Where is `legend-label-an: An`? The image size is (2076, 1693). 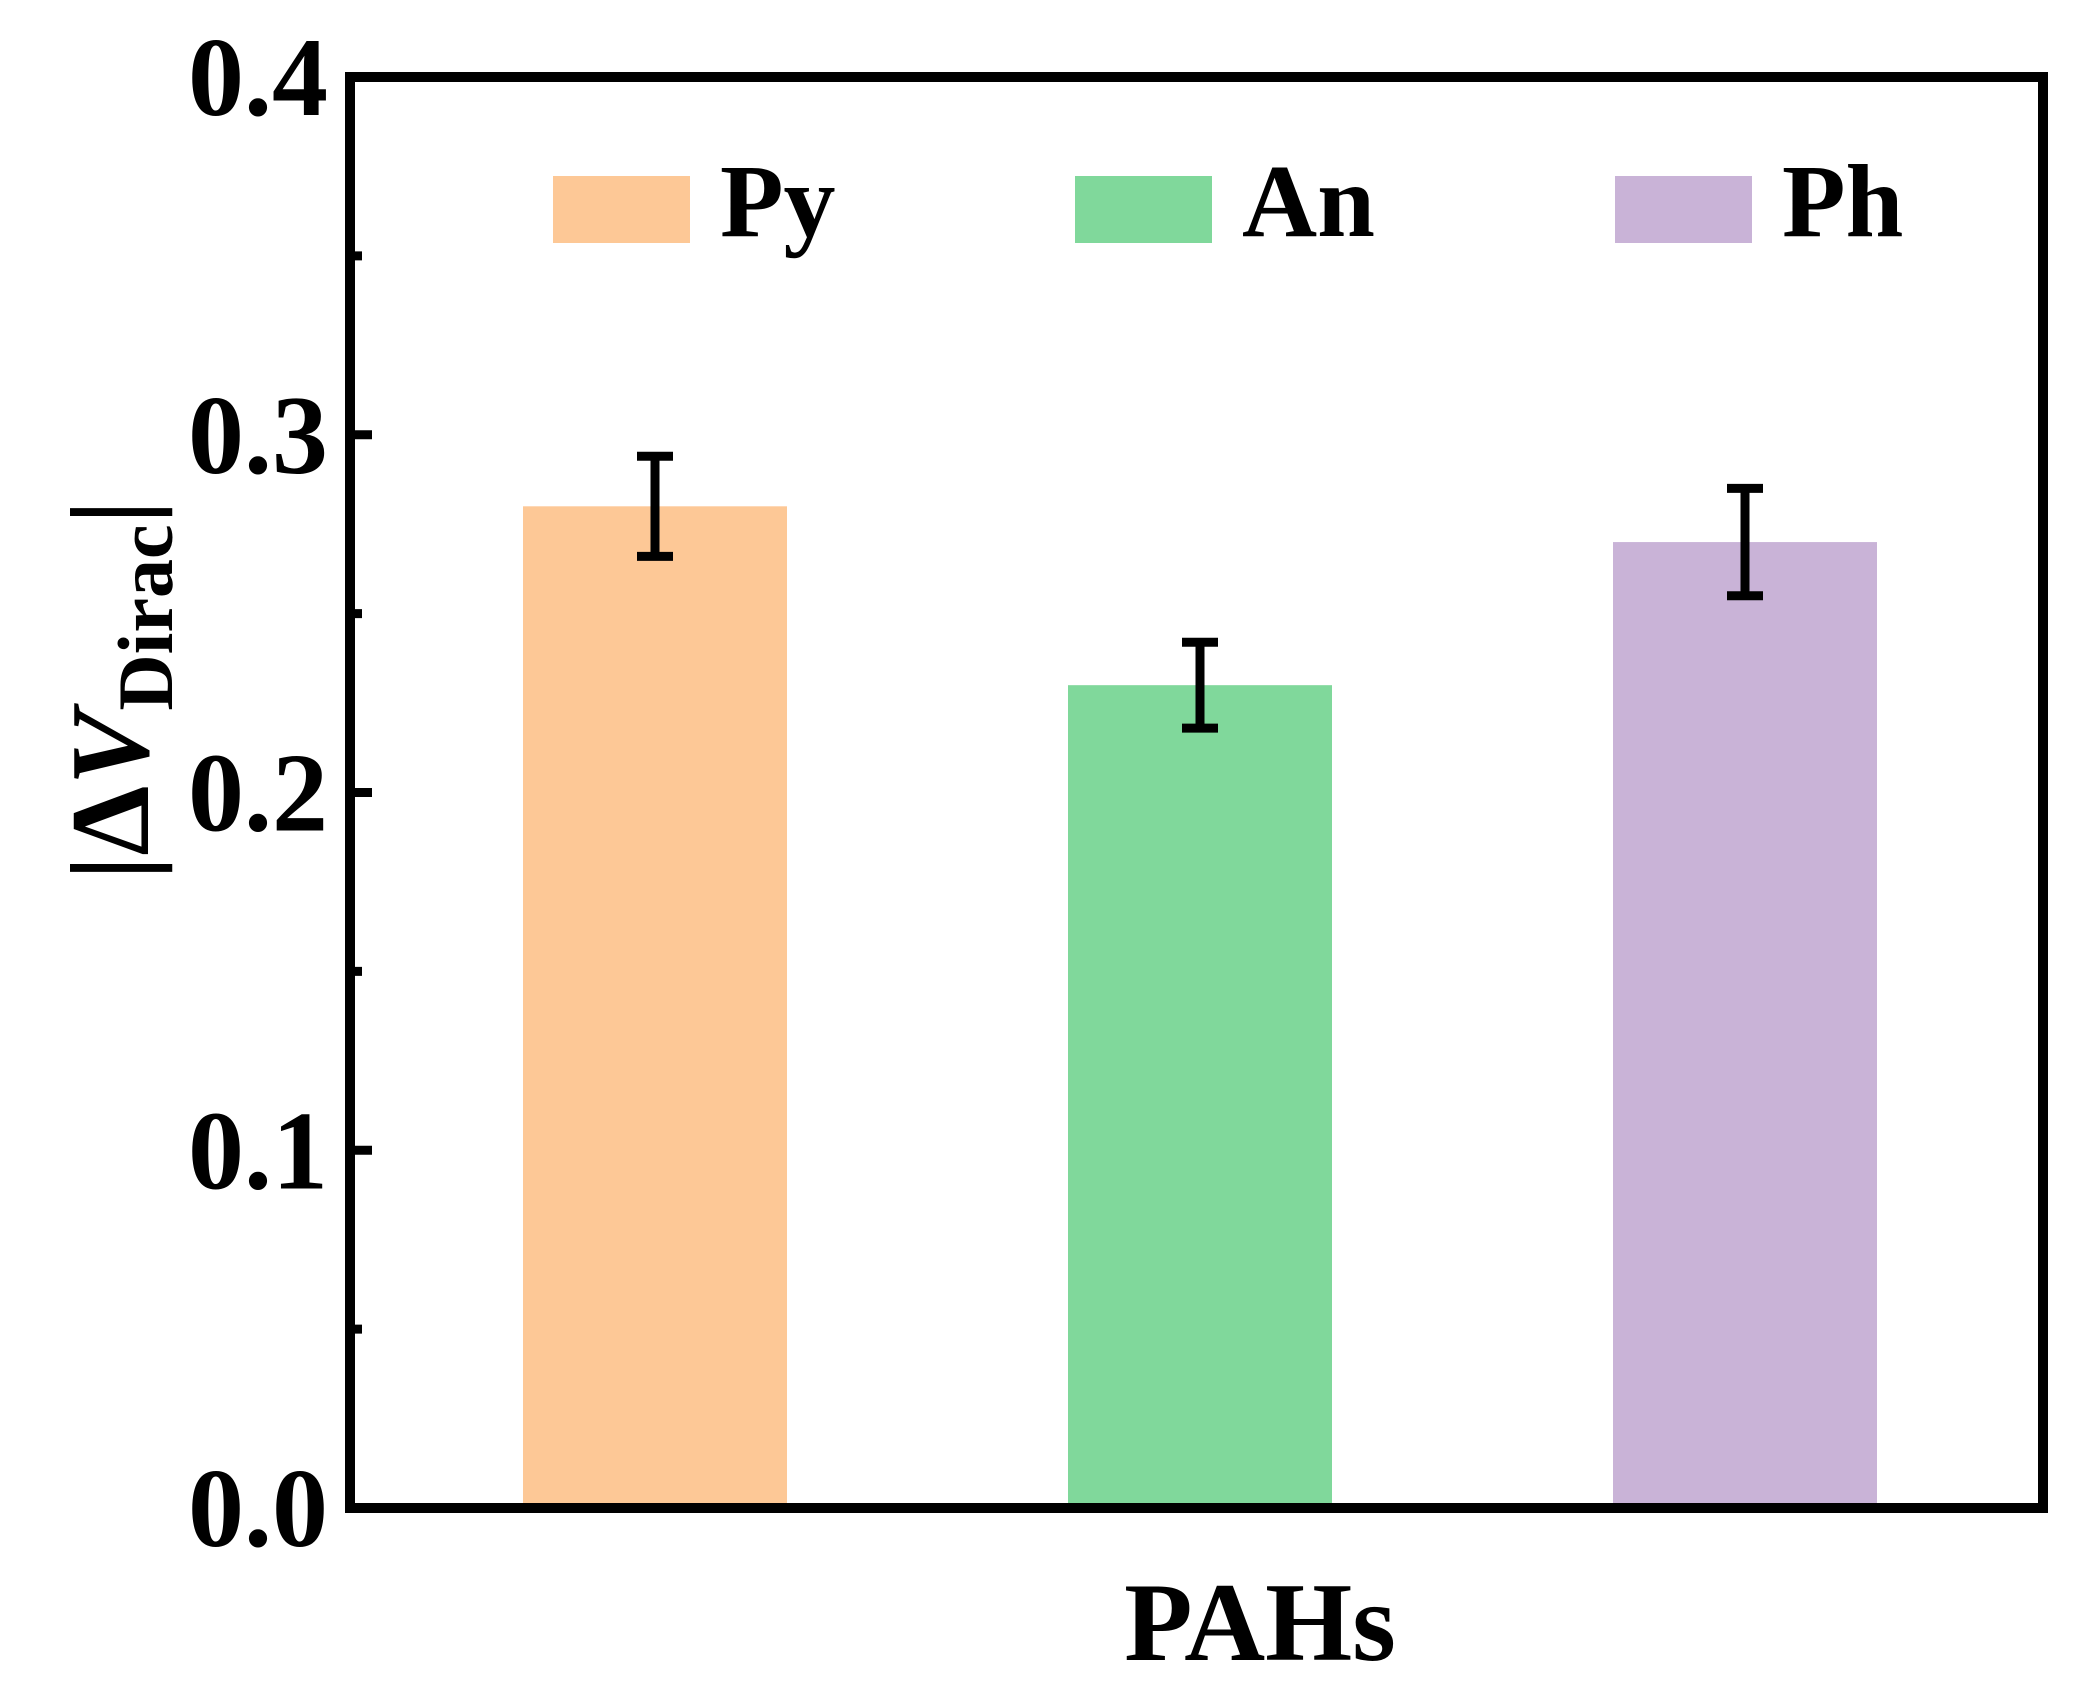 legend-label-an: An is located at coordinates (1308, 201).